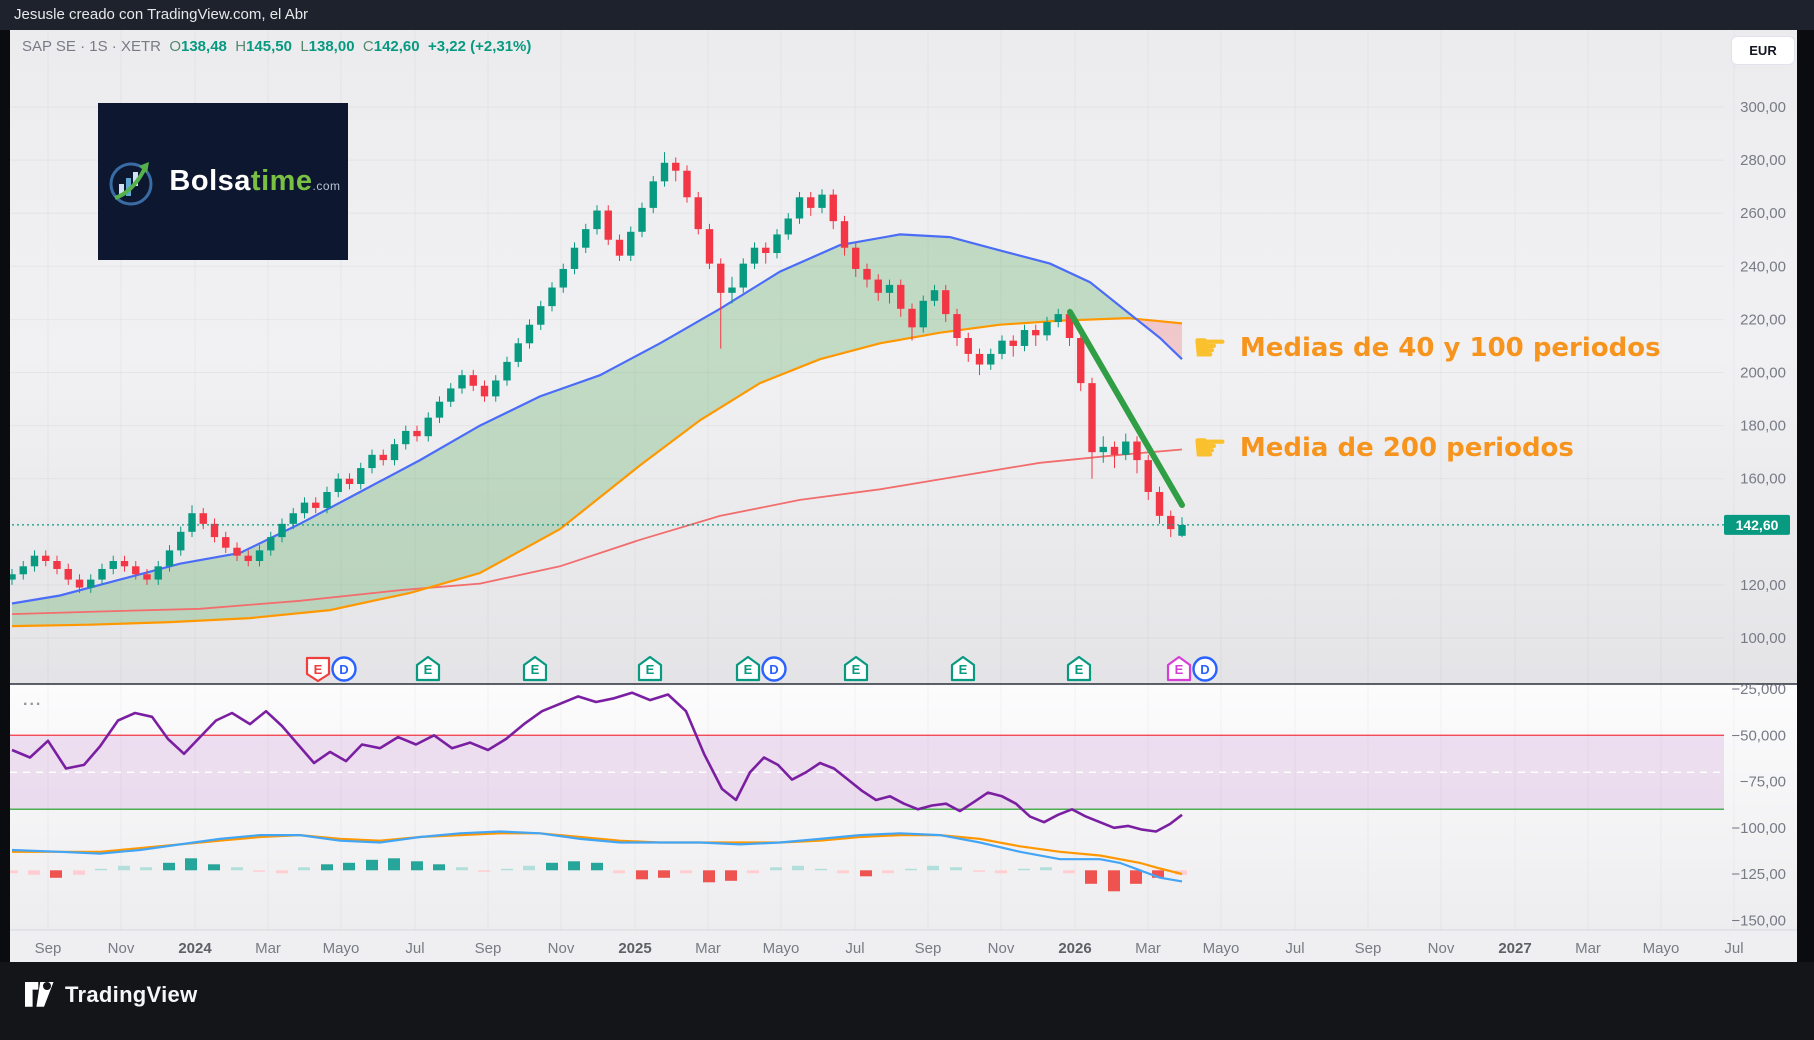 Image resolution: width=1814 pixels, height=1040 pixels. Describe the element at coordinates (204, 46) in the screenshot. I see `open-value: 138,48` at that location.